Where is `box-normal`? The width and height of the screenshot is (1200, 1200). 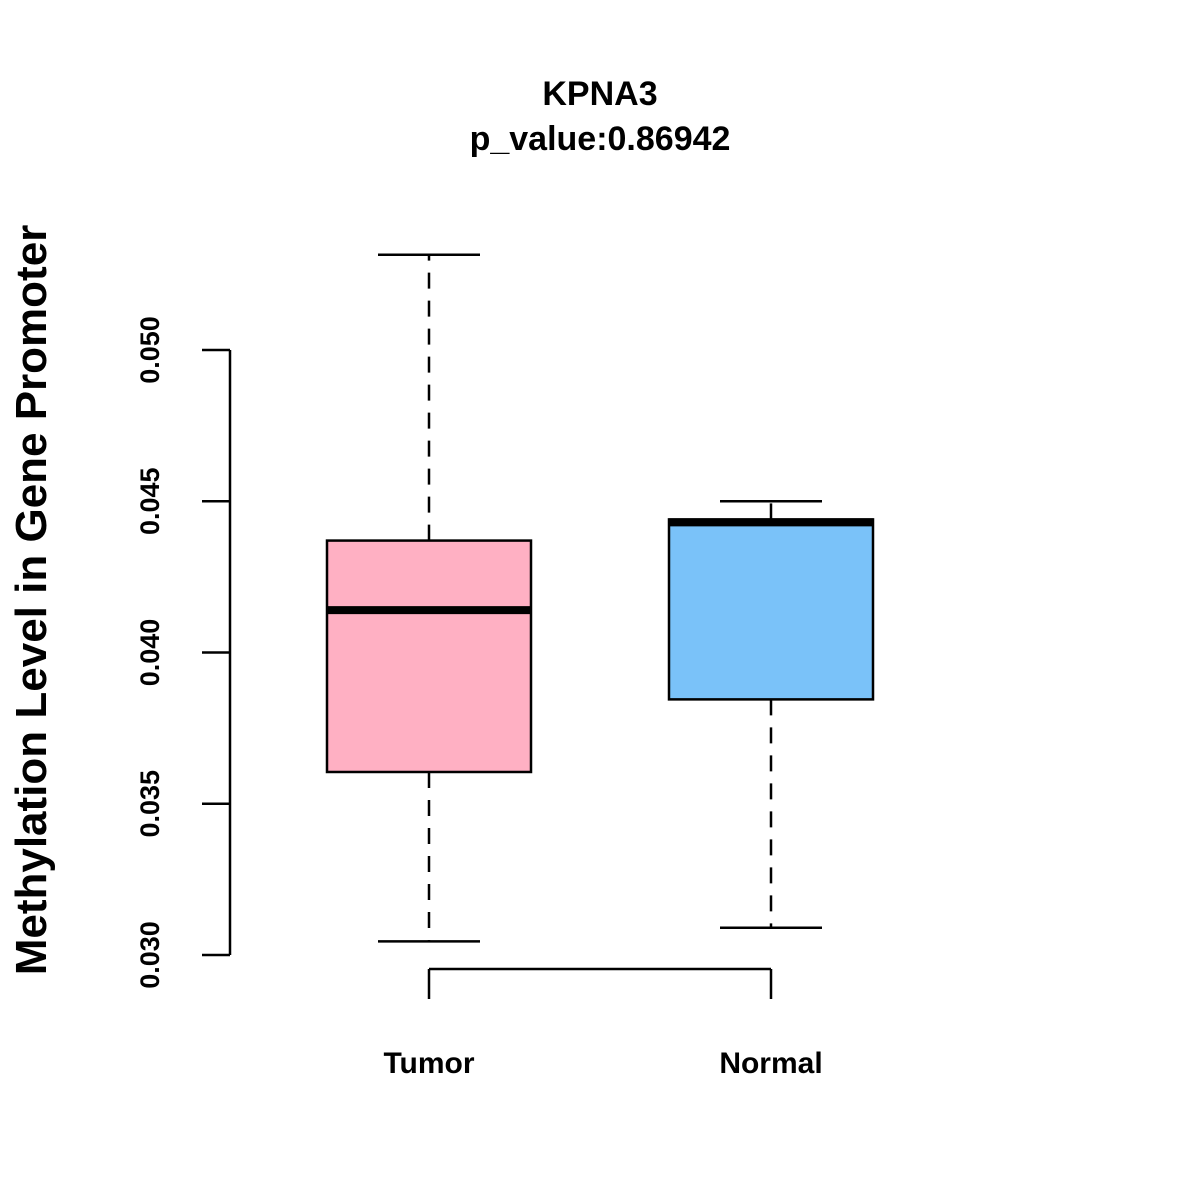
box-normal is located at coordinates (771, 609).